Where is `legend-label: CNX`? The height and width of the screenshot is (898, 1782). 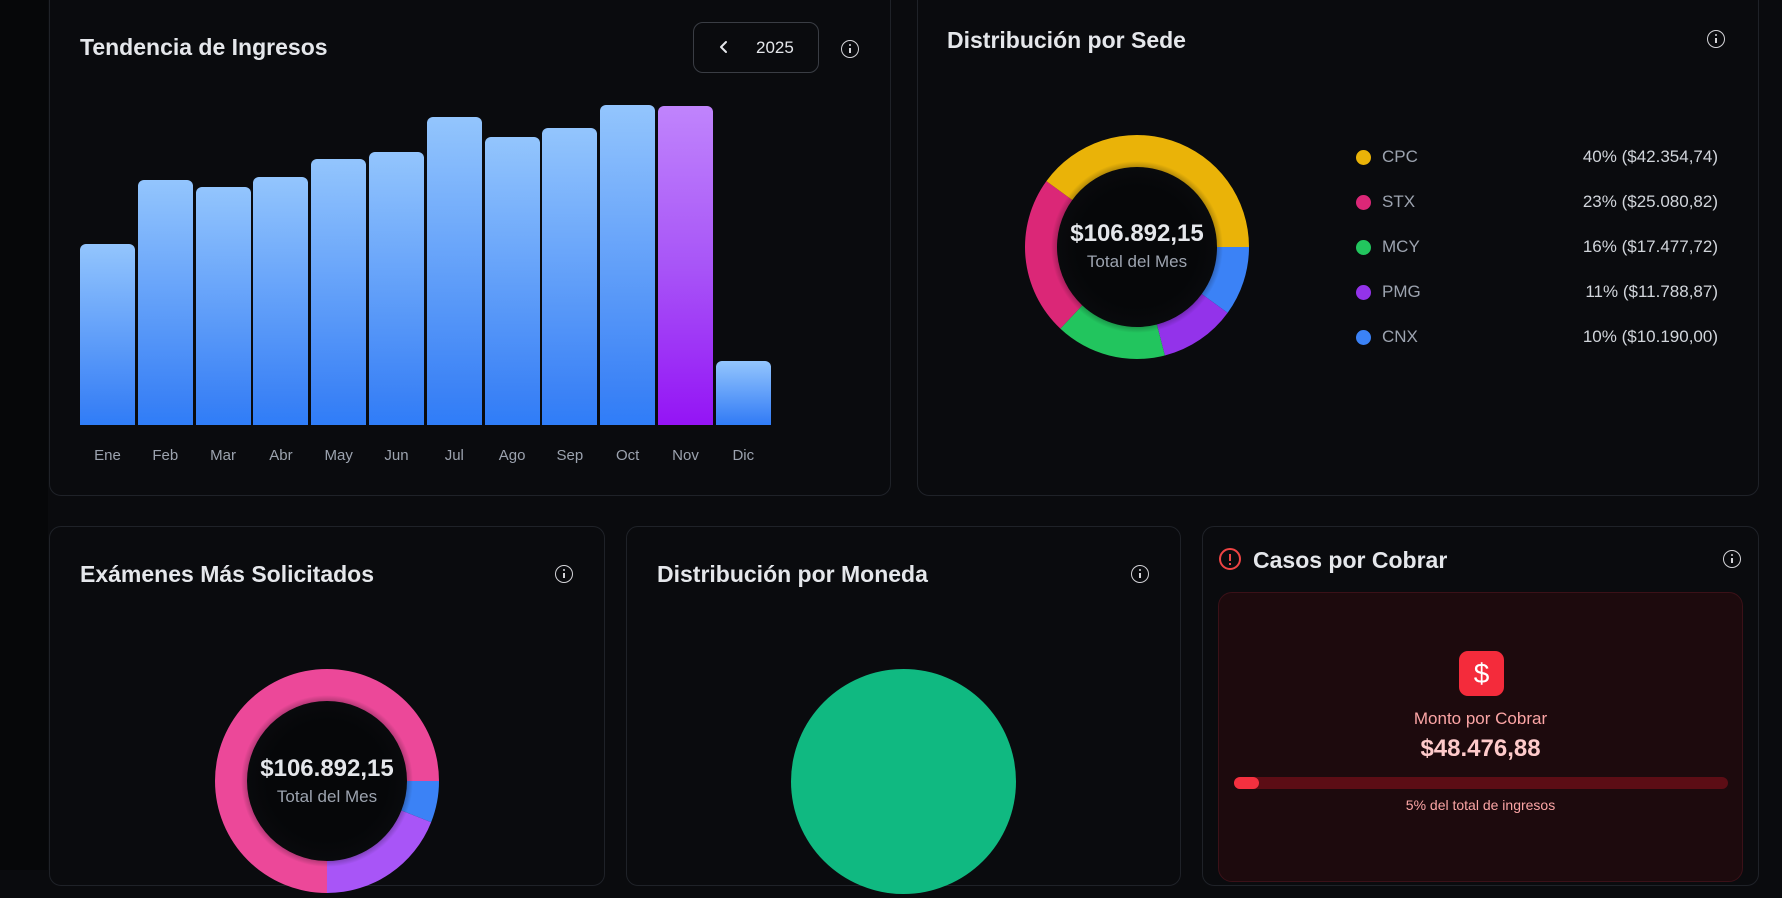 legend-label: CNX is located at coordinates (1400, 336).